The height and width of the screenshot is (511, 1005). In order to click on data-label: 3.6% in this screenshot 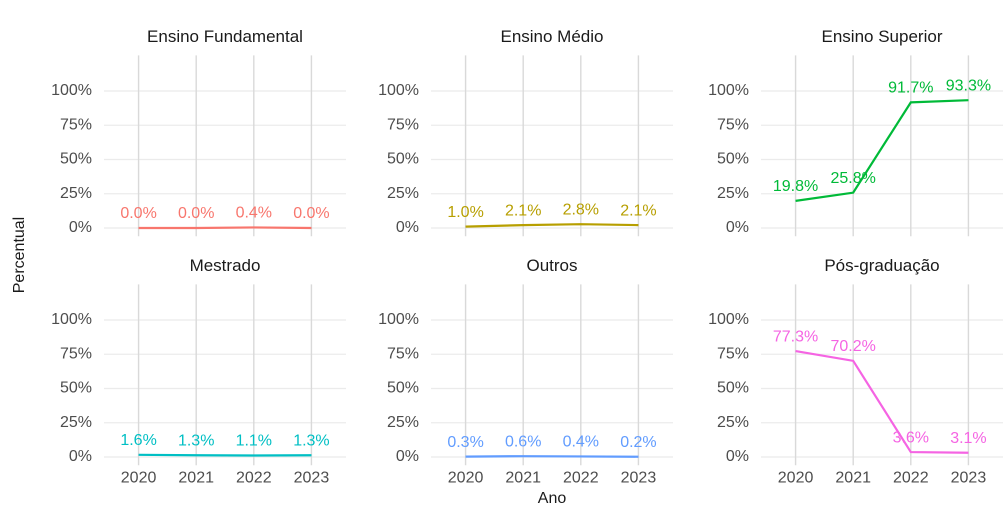, I will do `click(911, 437)`.